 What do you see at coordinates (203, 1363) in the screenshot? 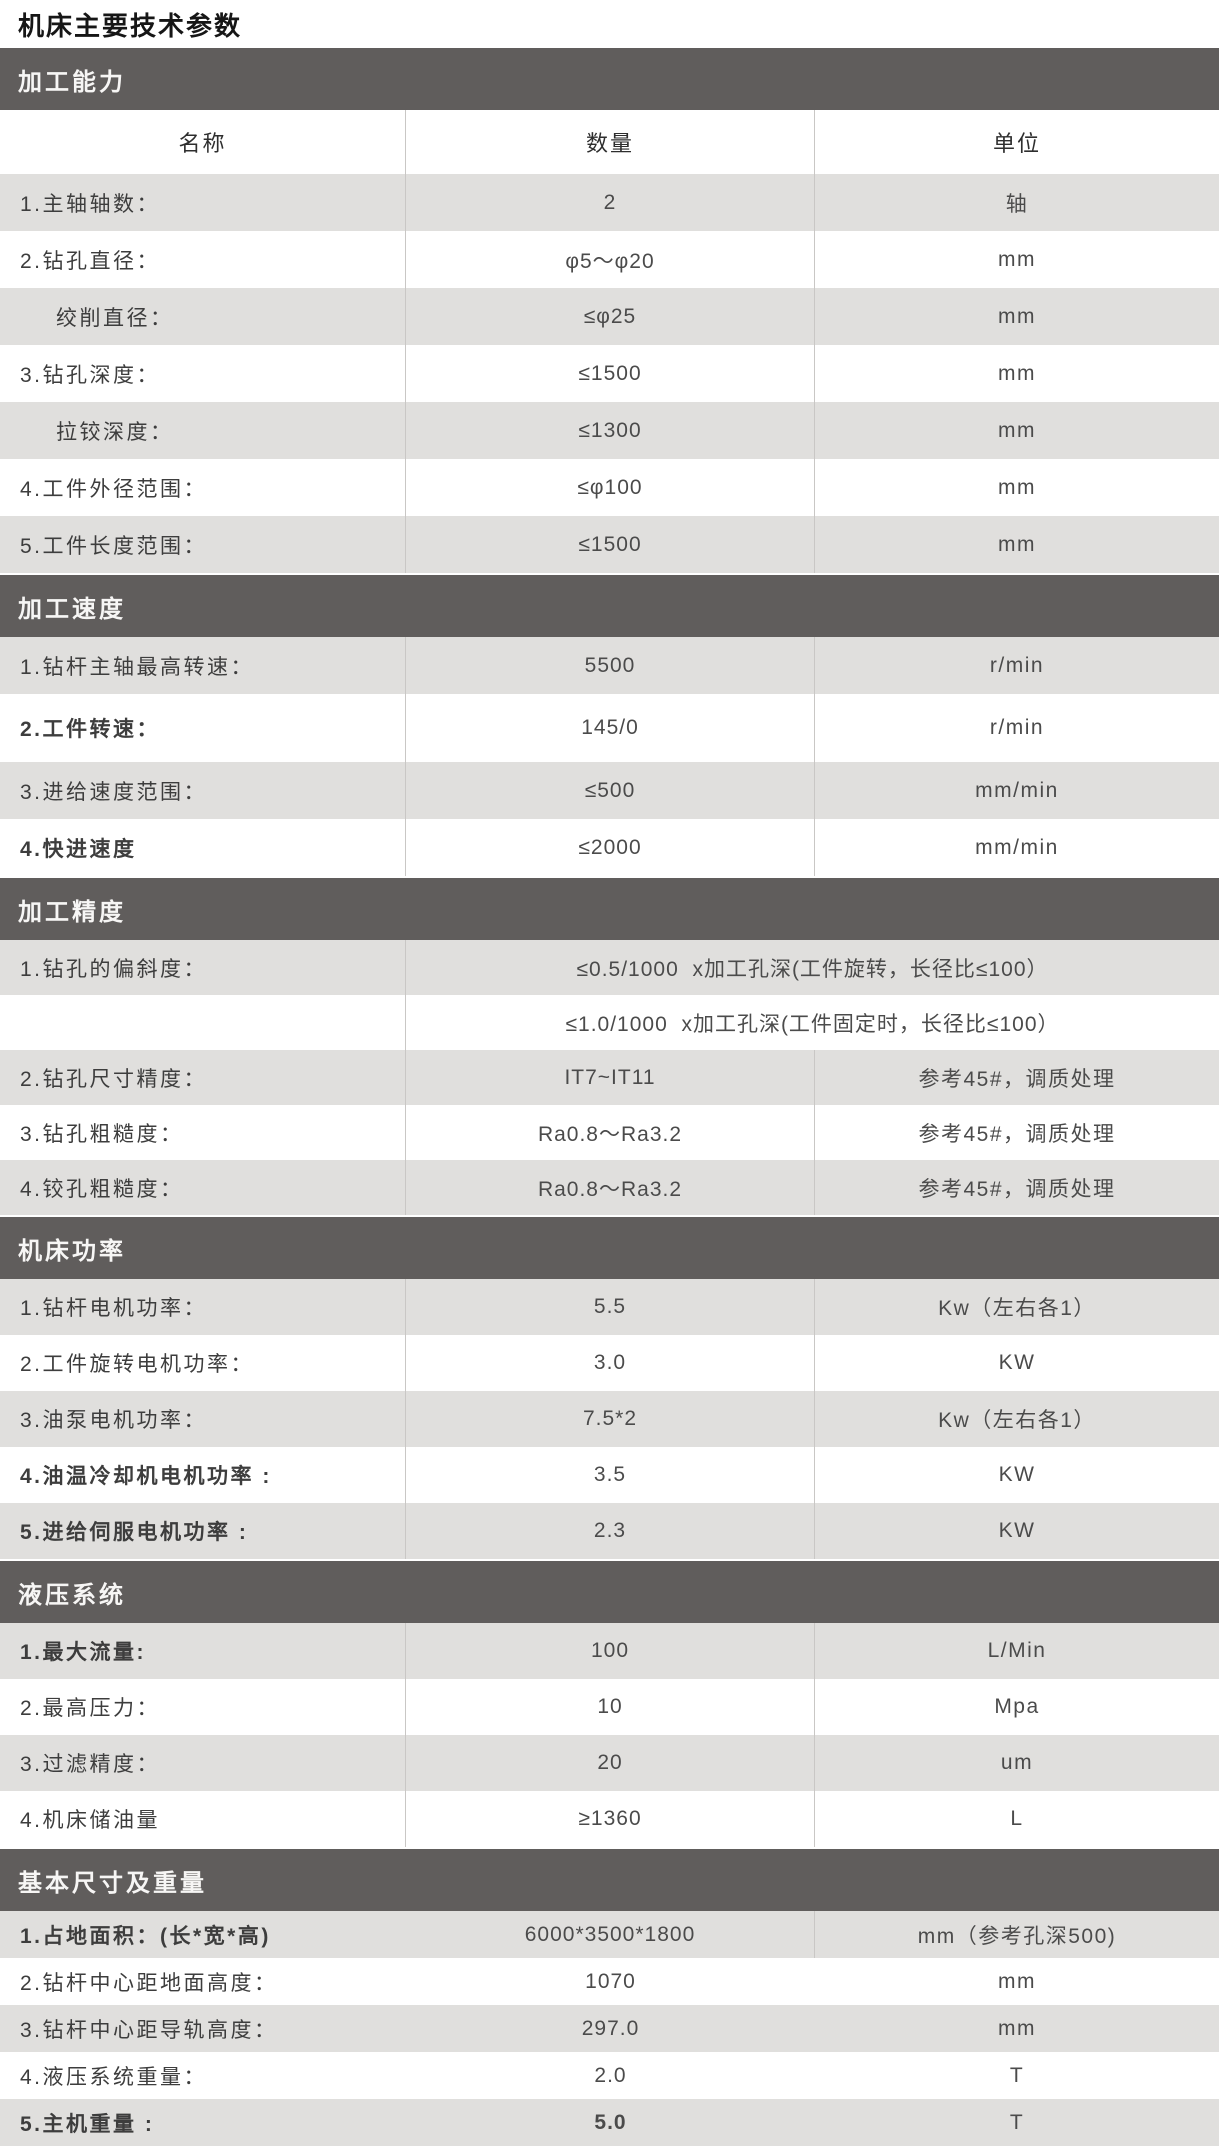
I see `spec-label: 2.工件旋转电机功率：` at bounding box center [203, 1363].